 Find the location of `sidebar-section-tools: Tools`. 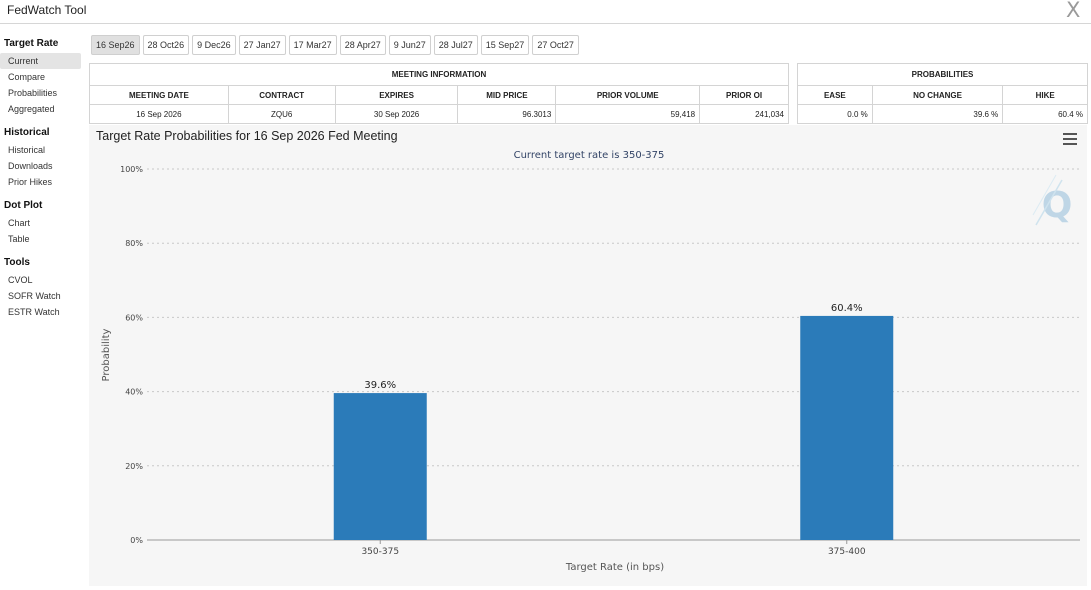

sidebar-section-tools: Tools is located at coordinates (17, 262).